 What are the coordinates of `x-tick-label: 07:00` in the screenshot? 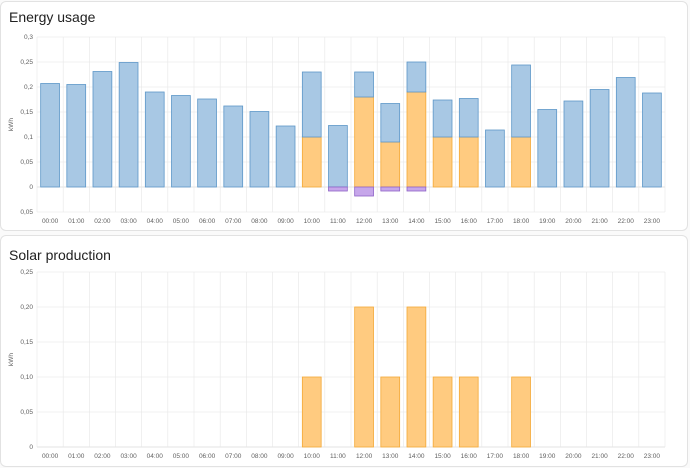 It's located at (233, 221).